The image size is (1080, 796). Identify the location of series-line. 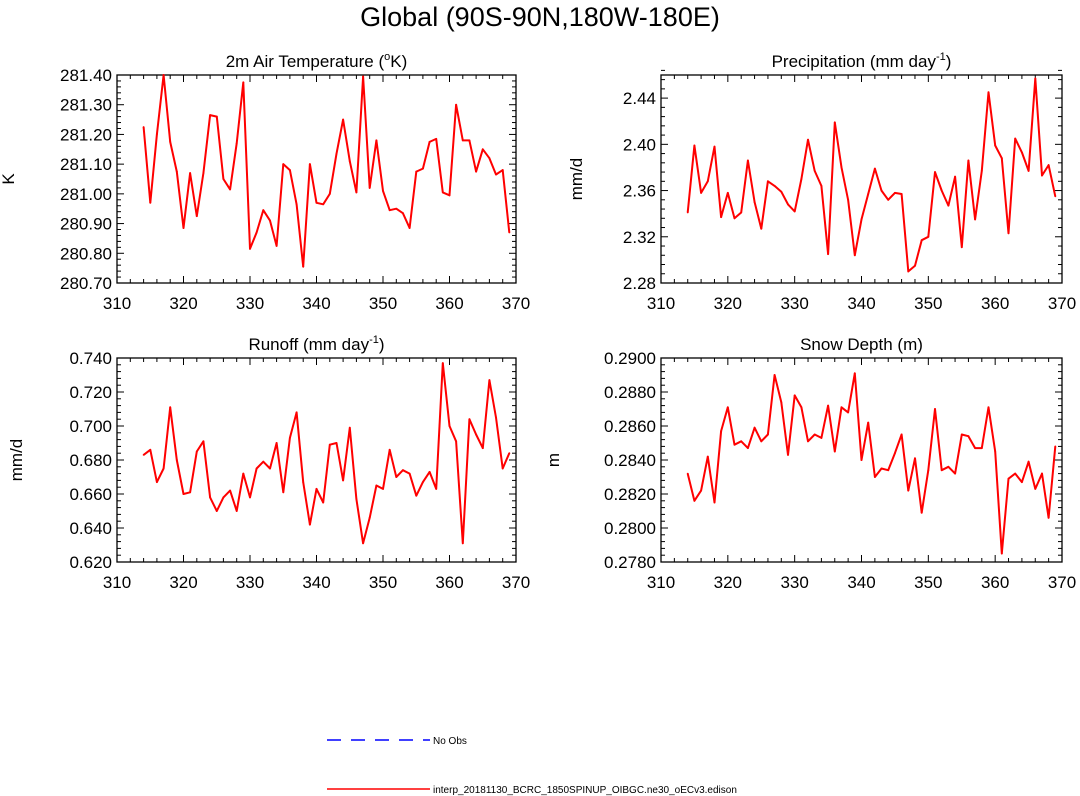
(326, 171).